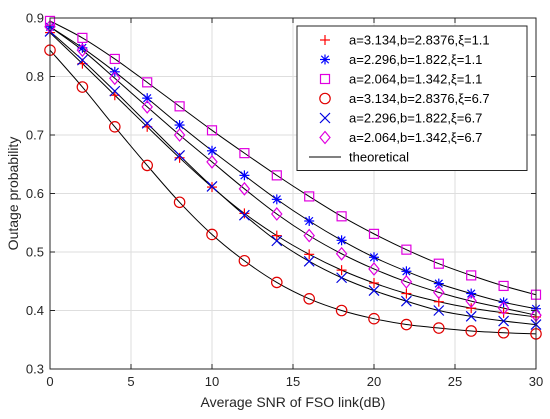 The width and height of the screenshot is (550, 419). What do you see at coordinates (455, 381) in the screenshot?
I see `x-tick-label: 25` at bounding box center [455, 381].